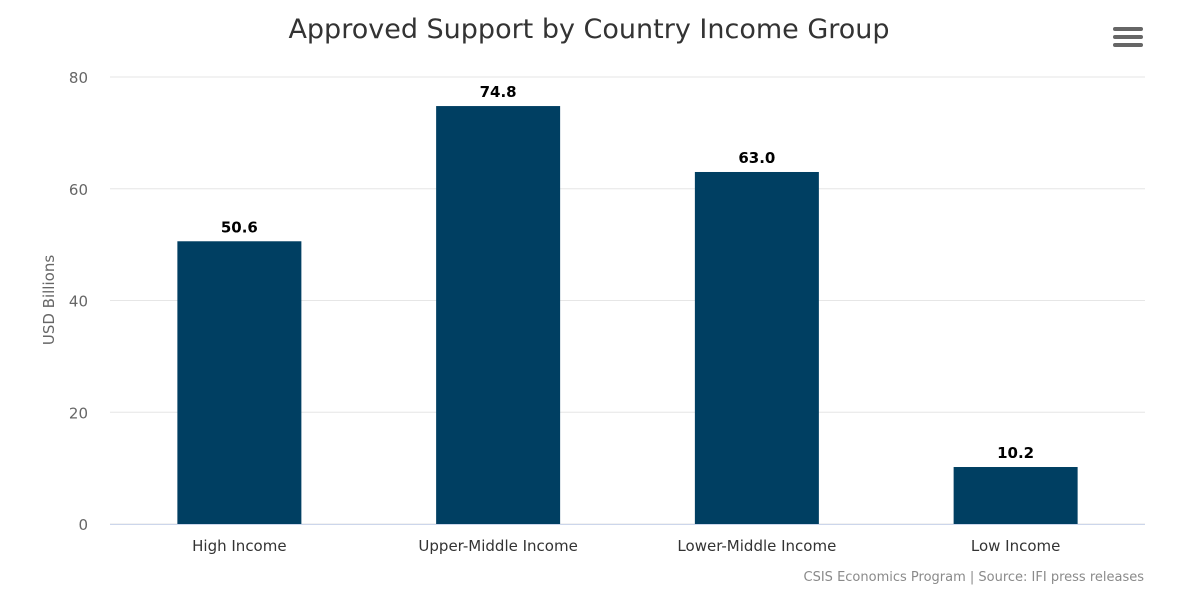 The height and width of the screenshot is (605, 1200). Describe the element at coordinates (49, 300) in the screenshot. I see `y-axis-title: USD Billions` at that location.